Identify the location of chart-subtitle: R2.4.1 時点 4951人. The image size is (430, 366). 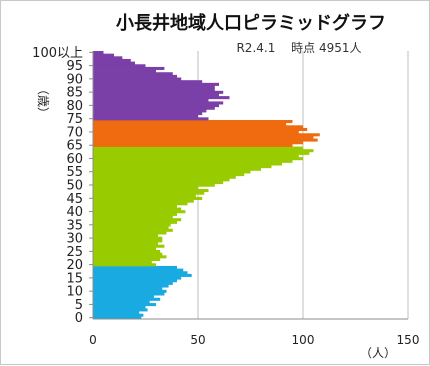
(298, 48).